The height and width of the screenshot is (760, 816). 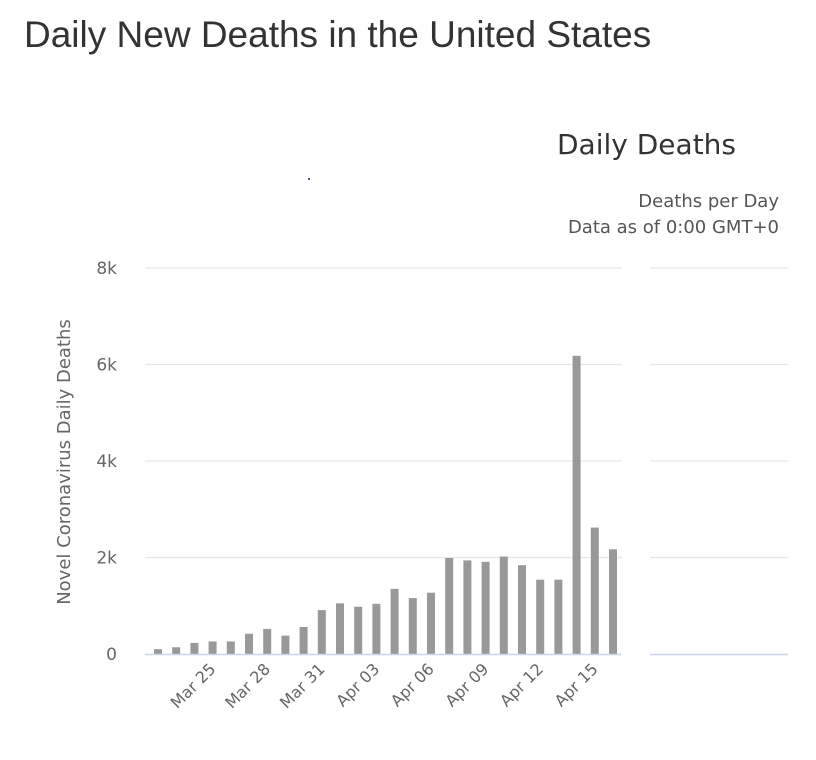 What do you see at coordinates (106, 559) in the screenshot?
I see `y-tick-label: 2k` at bounding box center [106, 559].